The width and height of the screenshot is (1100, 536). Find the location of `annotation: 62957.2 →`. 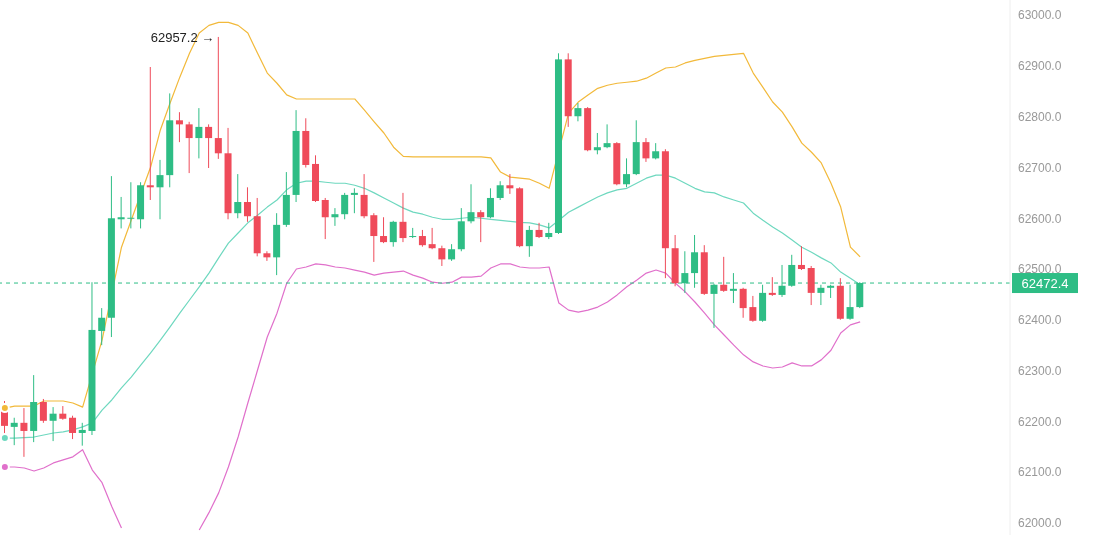

annotation: 62957.2 → is located at coordinates (182, 37).